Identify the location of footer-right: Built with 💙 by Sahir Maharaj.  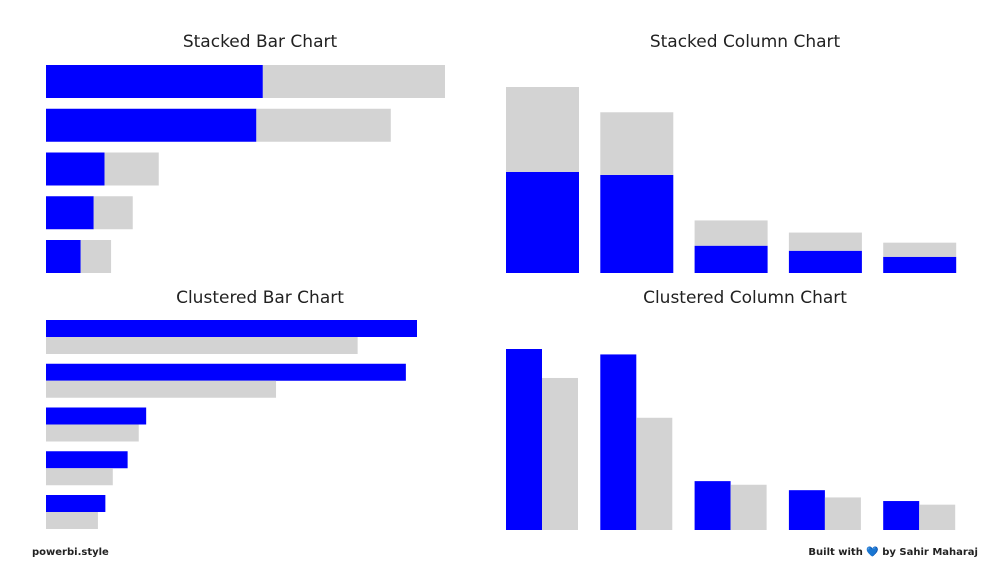
(893, 552).